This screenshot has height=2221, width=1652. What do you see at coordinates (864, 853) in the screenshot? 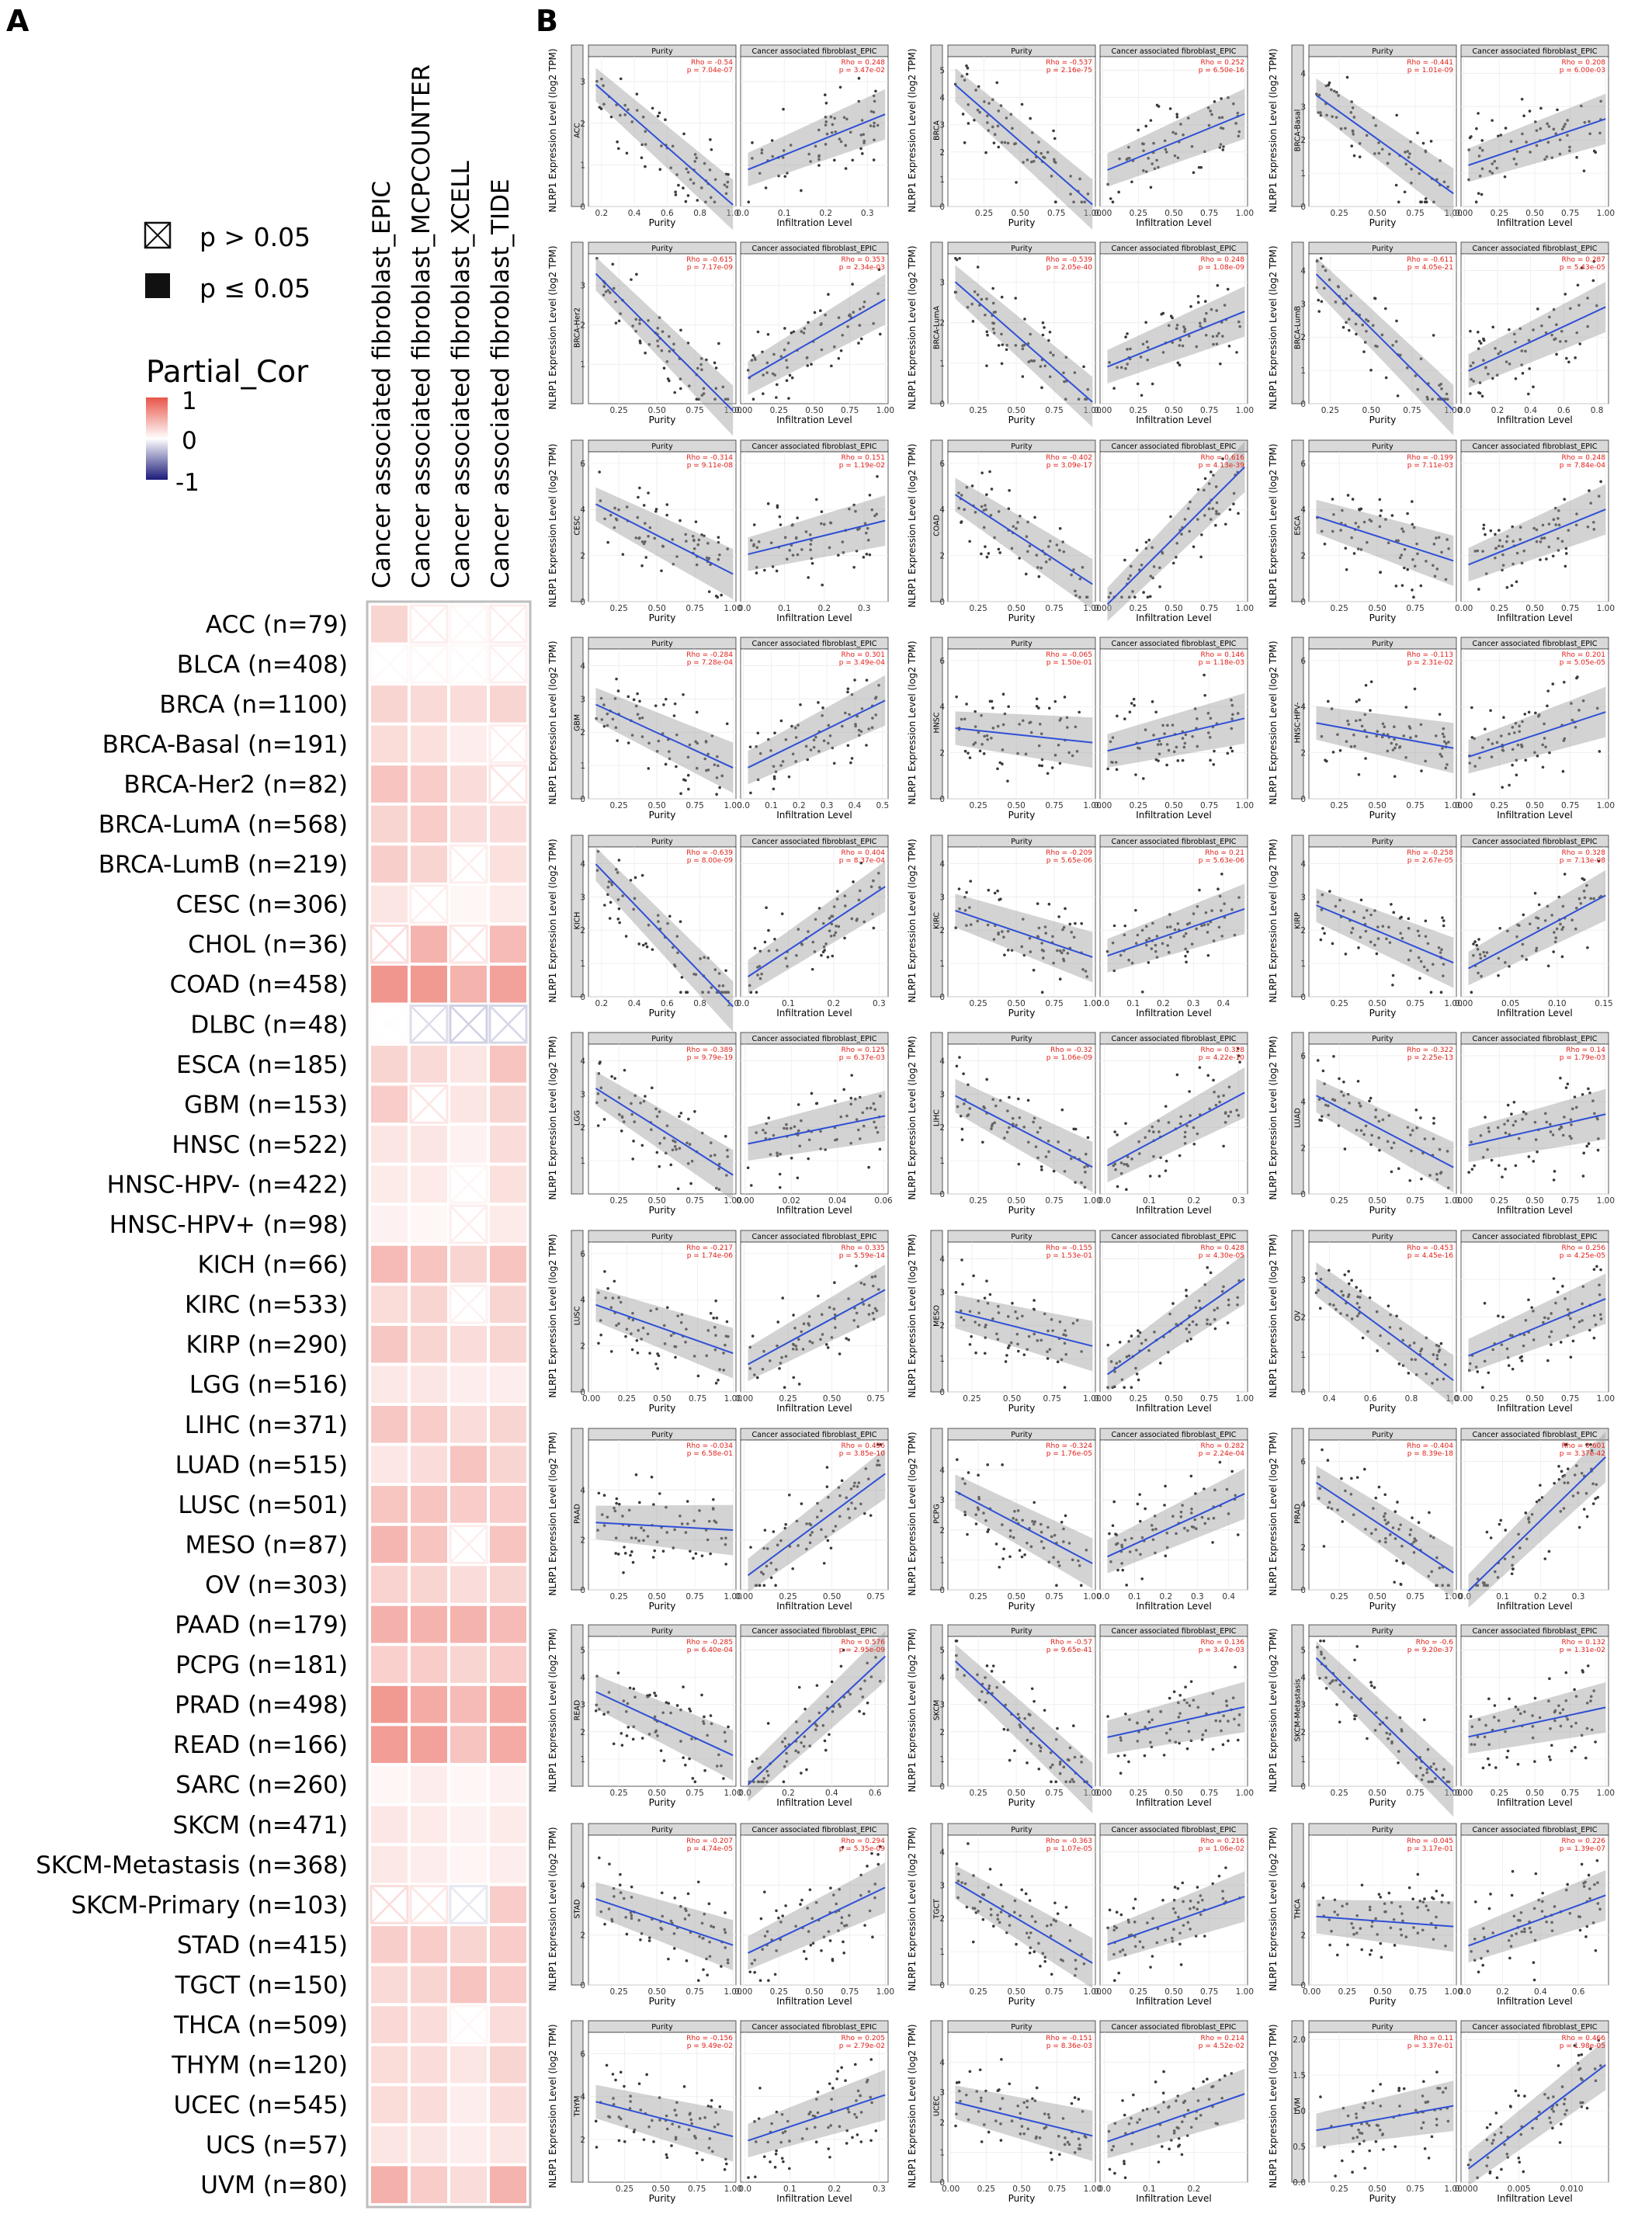
I see `rho-label: Rho = 0.404` at bounding box center [864, 853].